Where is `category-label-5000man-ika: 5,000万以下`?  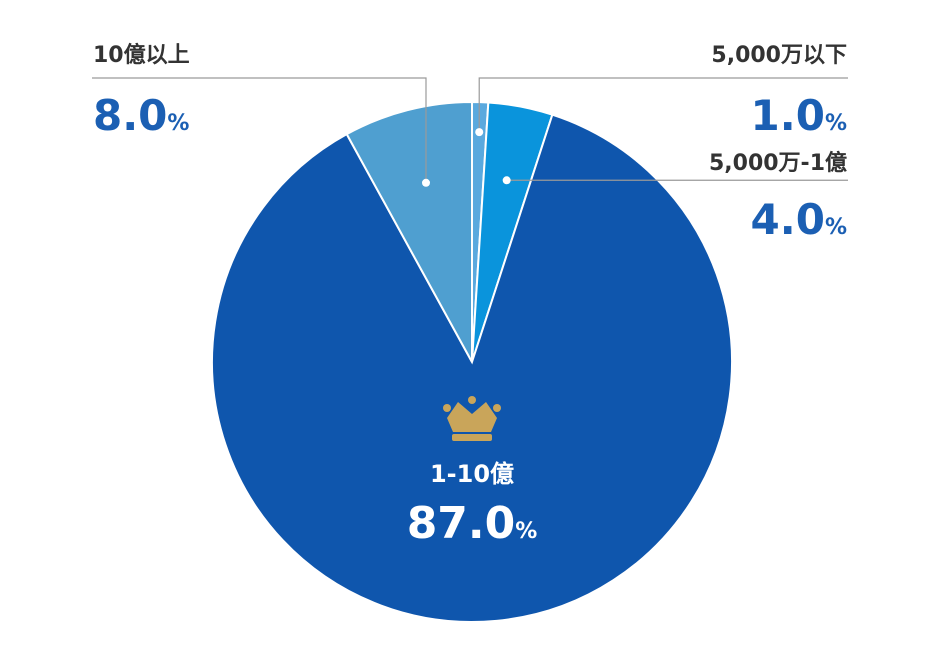 category-label-5000man-ika: 5,000万以下 is located at coordinates (779, 55).